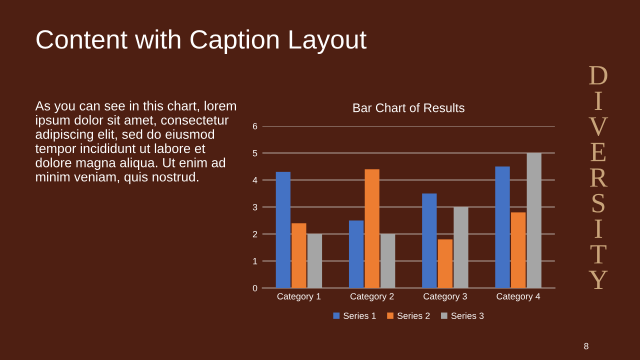  I want to click on y-tick-label: 3, so click(255, 207).